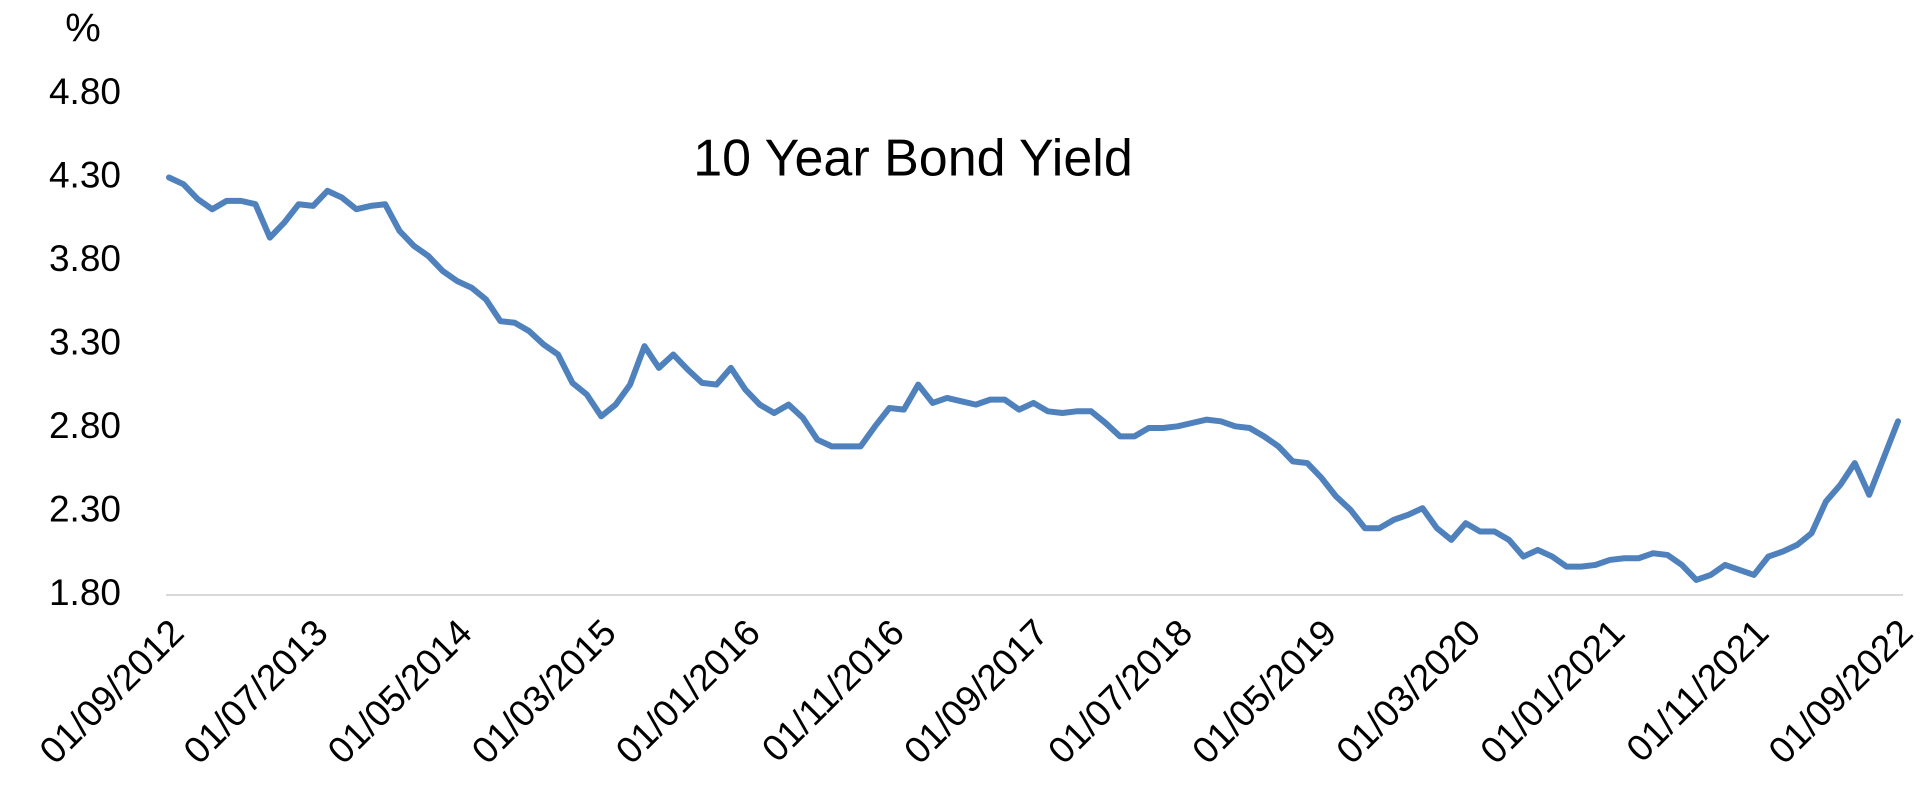  What do you see at coordinates (1552, 692) in the screenshot?
I see `x-tick-label: 01/01/2021` at bounding box center [1552, 692].